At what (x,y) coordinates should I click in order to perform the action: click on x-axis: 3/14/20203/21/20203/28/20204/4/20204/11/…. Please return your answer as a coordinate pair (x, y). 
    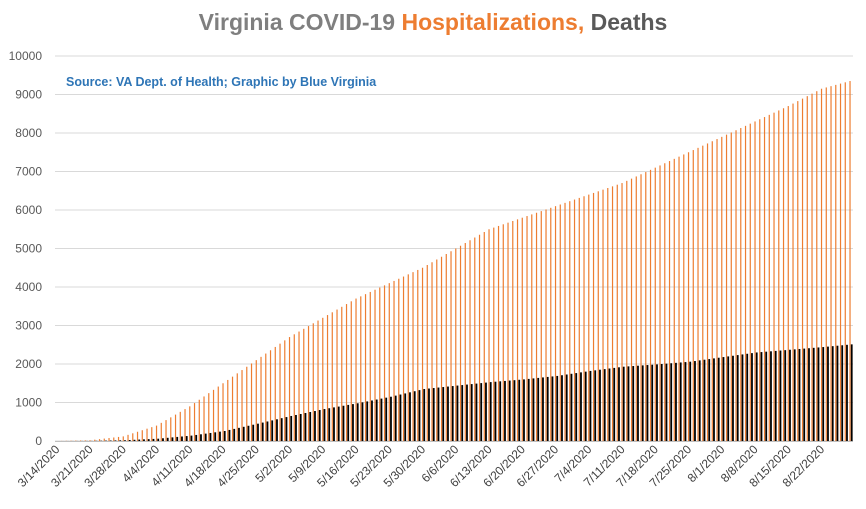
    Looking at the image, I should click on (434, 465).